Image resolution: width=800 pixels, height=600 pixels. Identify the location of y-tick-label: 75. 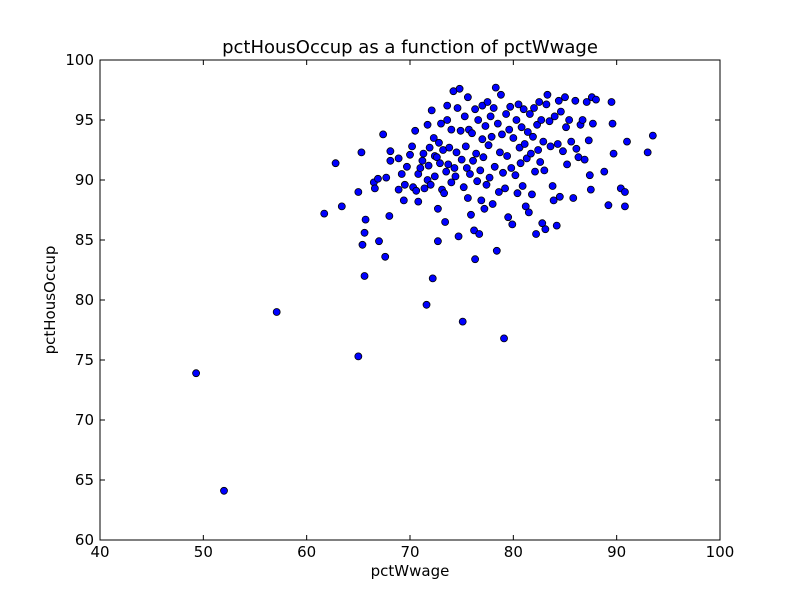
(84, 360).